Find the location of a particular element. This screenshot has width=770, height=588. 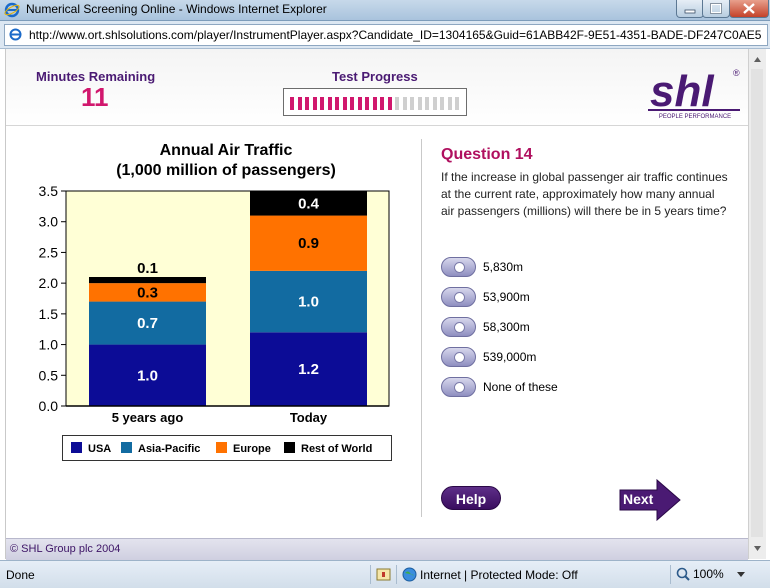

vertical-scrollbar is located at coordinates (757, 304).